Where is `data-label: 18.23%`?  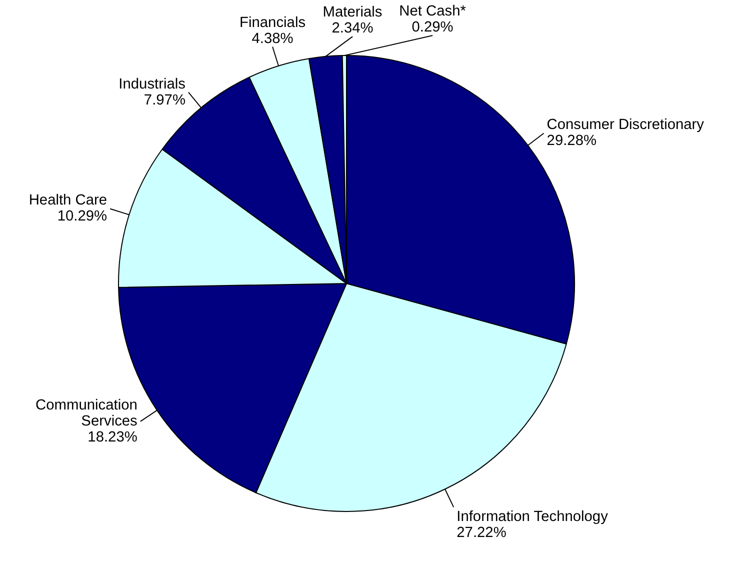
data-label: 18.23% is located at coordinates (113, 437).